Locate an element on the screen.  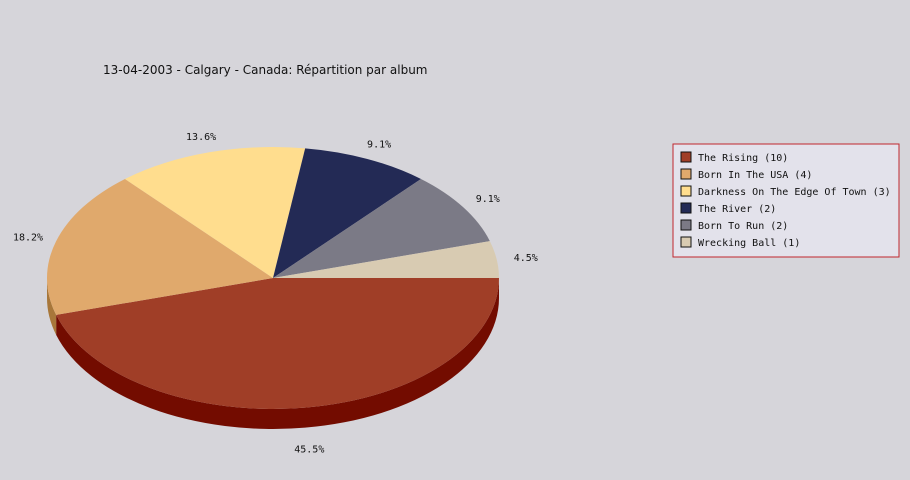
legend-label-darkness-on-the-edge-of-town: Darkness On The Edge Of Town (3) is located at coordinates (794, 192).